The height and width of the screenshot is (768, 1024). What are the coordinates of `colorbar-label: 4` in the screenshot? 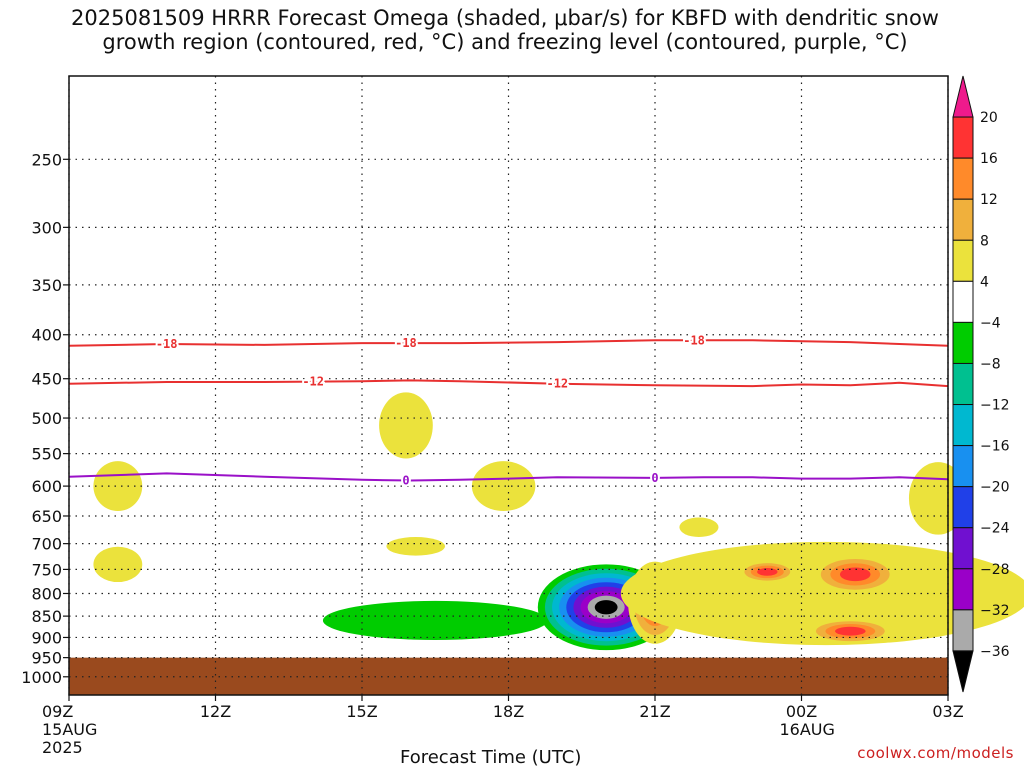 It's located at (984, 282).